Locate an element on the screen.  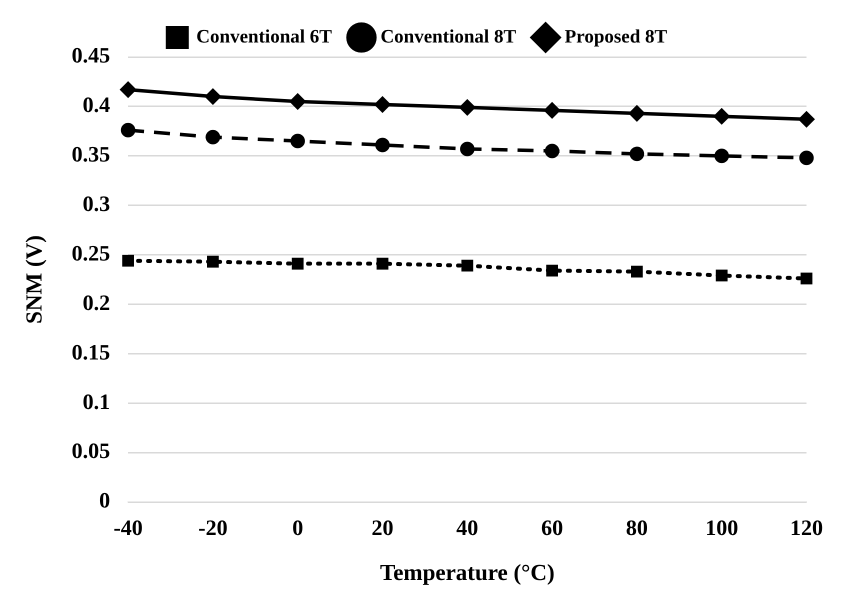
y-tick-label: 0.4 is located at coordinates (96, 105).